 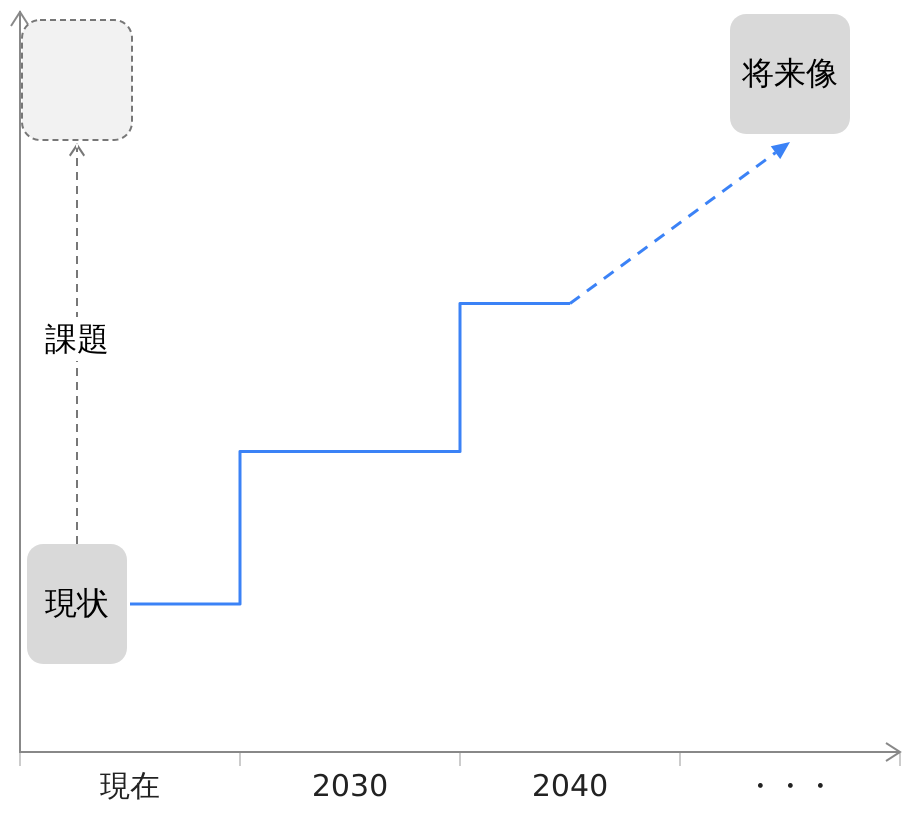 What do you see at coordinates (130, 786) in the screenshot?
I see `x-tick-label: 現在` at bounding box center [130, 786].